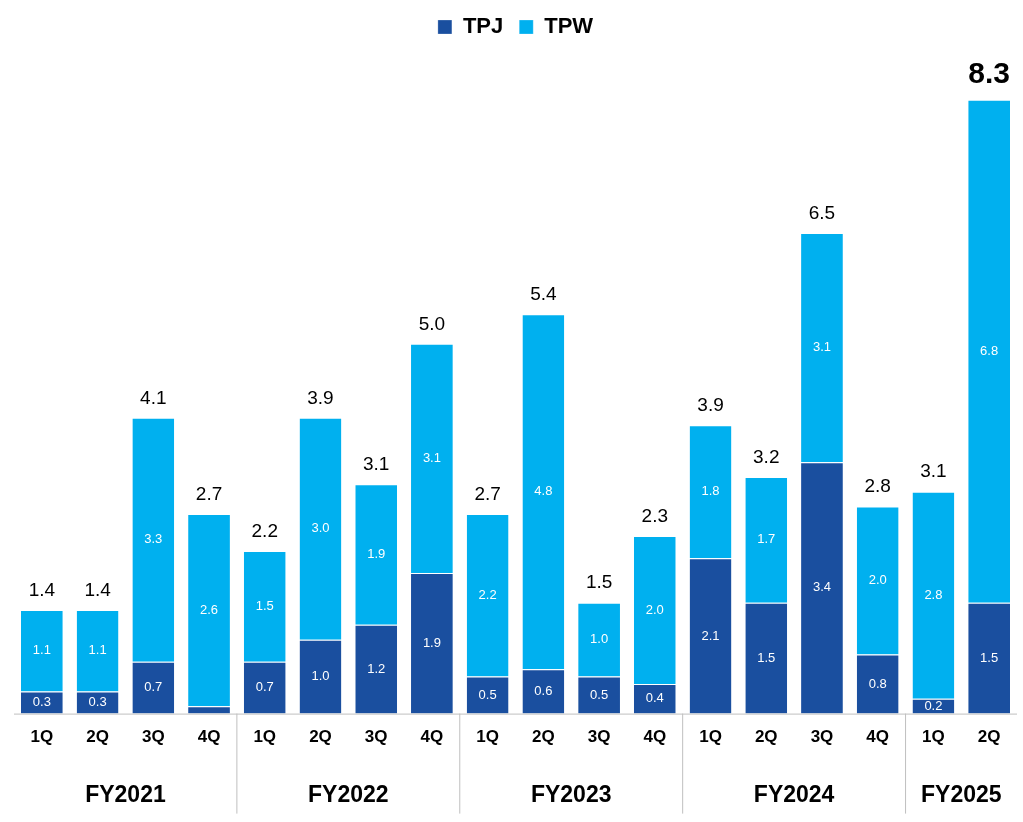  Describe the element at coordinates (320, 528) in the screenshot. I see `data-label: 3.0` at that location.